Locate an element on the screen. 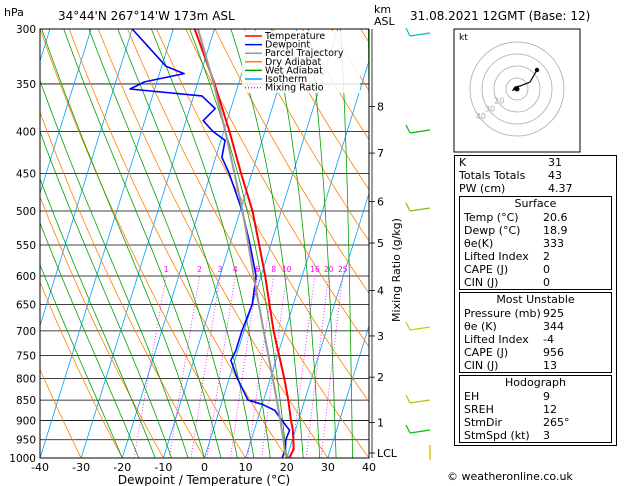 This screenshot has height=486, width=629. surface-row: Dewp (°C) 18.9 is located at coordinates (516, 230).